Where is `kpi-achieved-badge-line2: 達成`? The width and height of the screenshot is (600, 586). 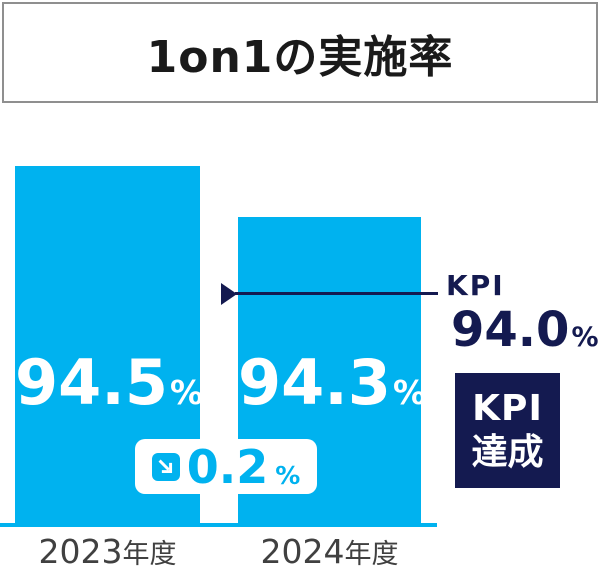
kpi-achieved-badge-line2: 達成 is located at coordinates (507, 452).